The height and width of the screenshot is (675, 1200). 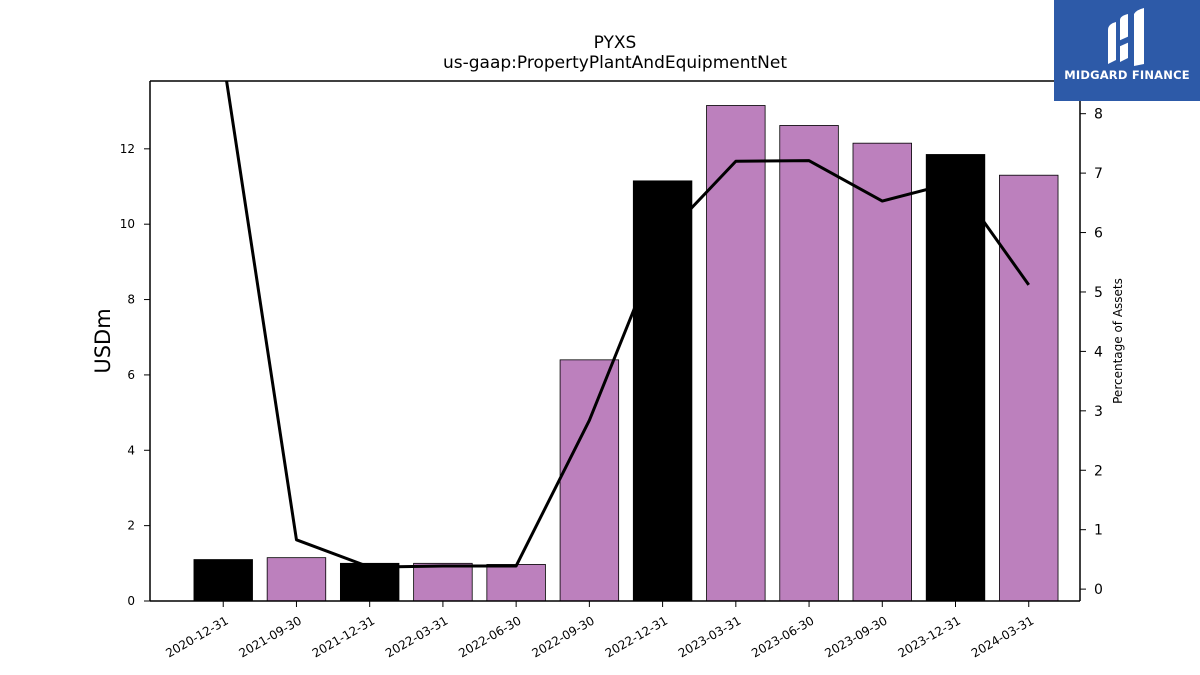 What do you see at coordinates (416, 636) in the screenshot?
I see `x-tick-label: 2022-03-31` at bounding box center [416, 636].